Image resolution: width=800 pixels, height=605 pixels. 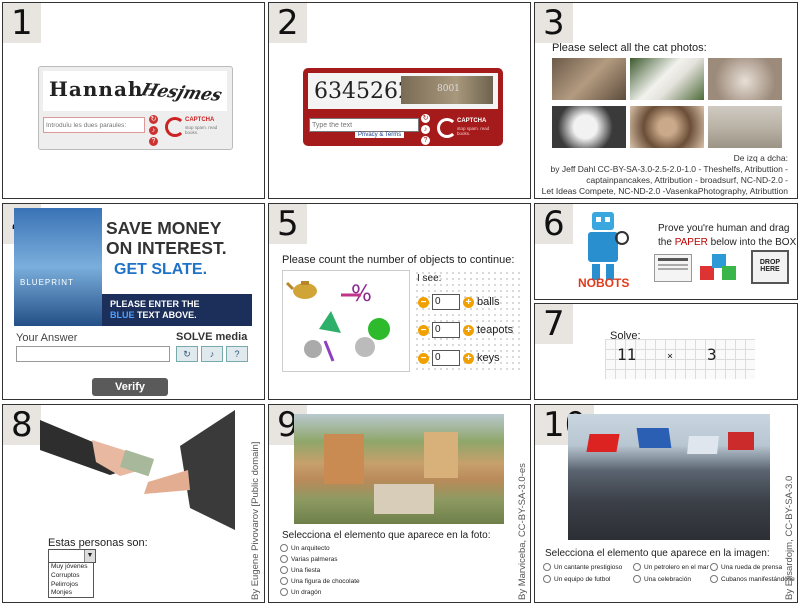 What do you see at coordinates (137, 470) in the screenshot?
I see `bribe-photo` at bounding box center [137, 470].